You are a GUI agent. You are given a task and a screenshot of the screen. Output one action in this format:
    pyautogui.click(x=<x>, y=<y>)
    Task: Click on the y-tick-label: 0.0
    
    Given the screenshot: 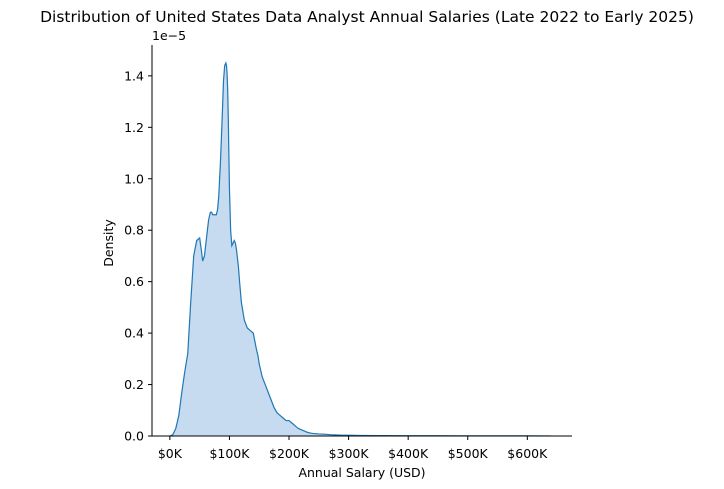 What is the action you would take?
    pyautogui.click(x=134, y=436)
    